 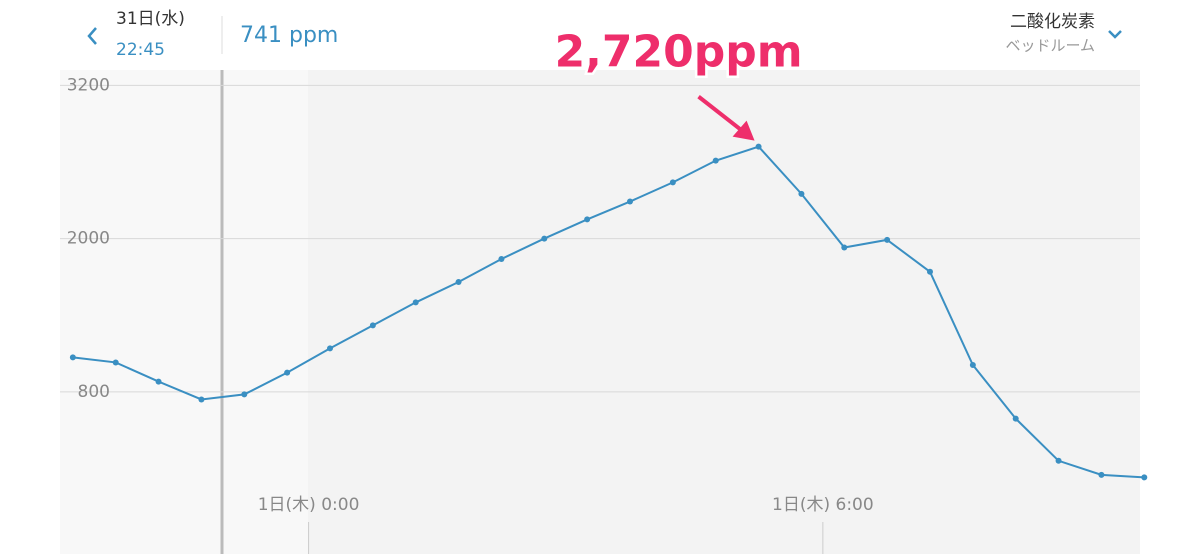 What do you see at coordinates (88, 239) in the screenshot?
I see `y-tick-label: 2000` at bounding box center [88, 239].